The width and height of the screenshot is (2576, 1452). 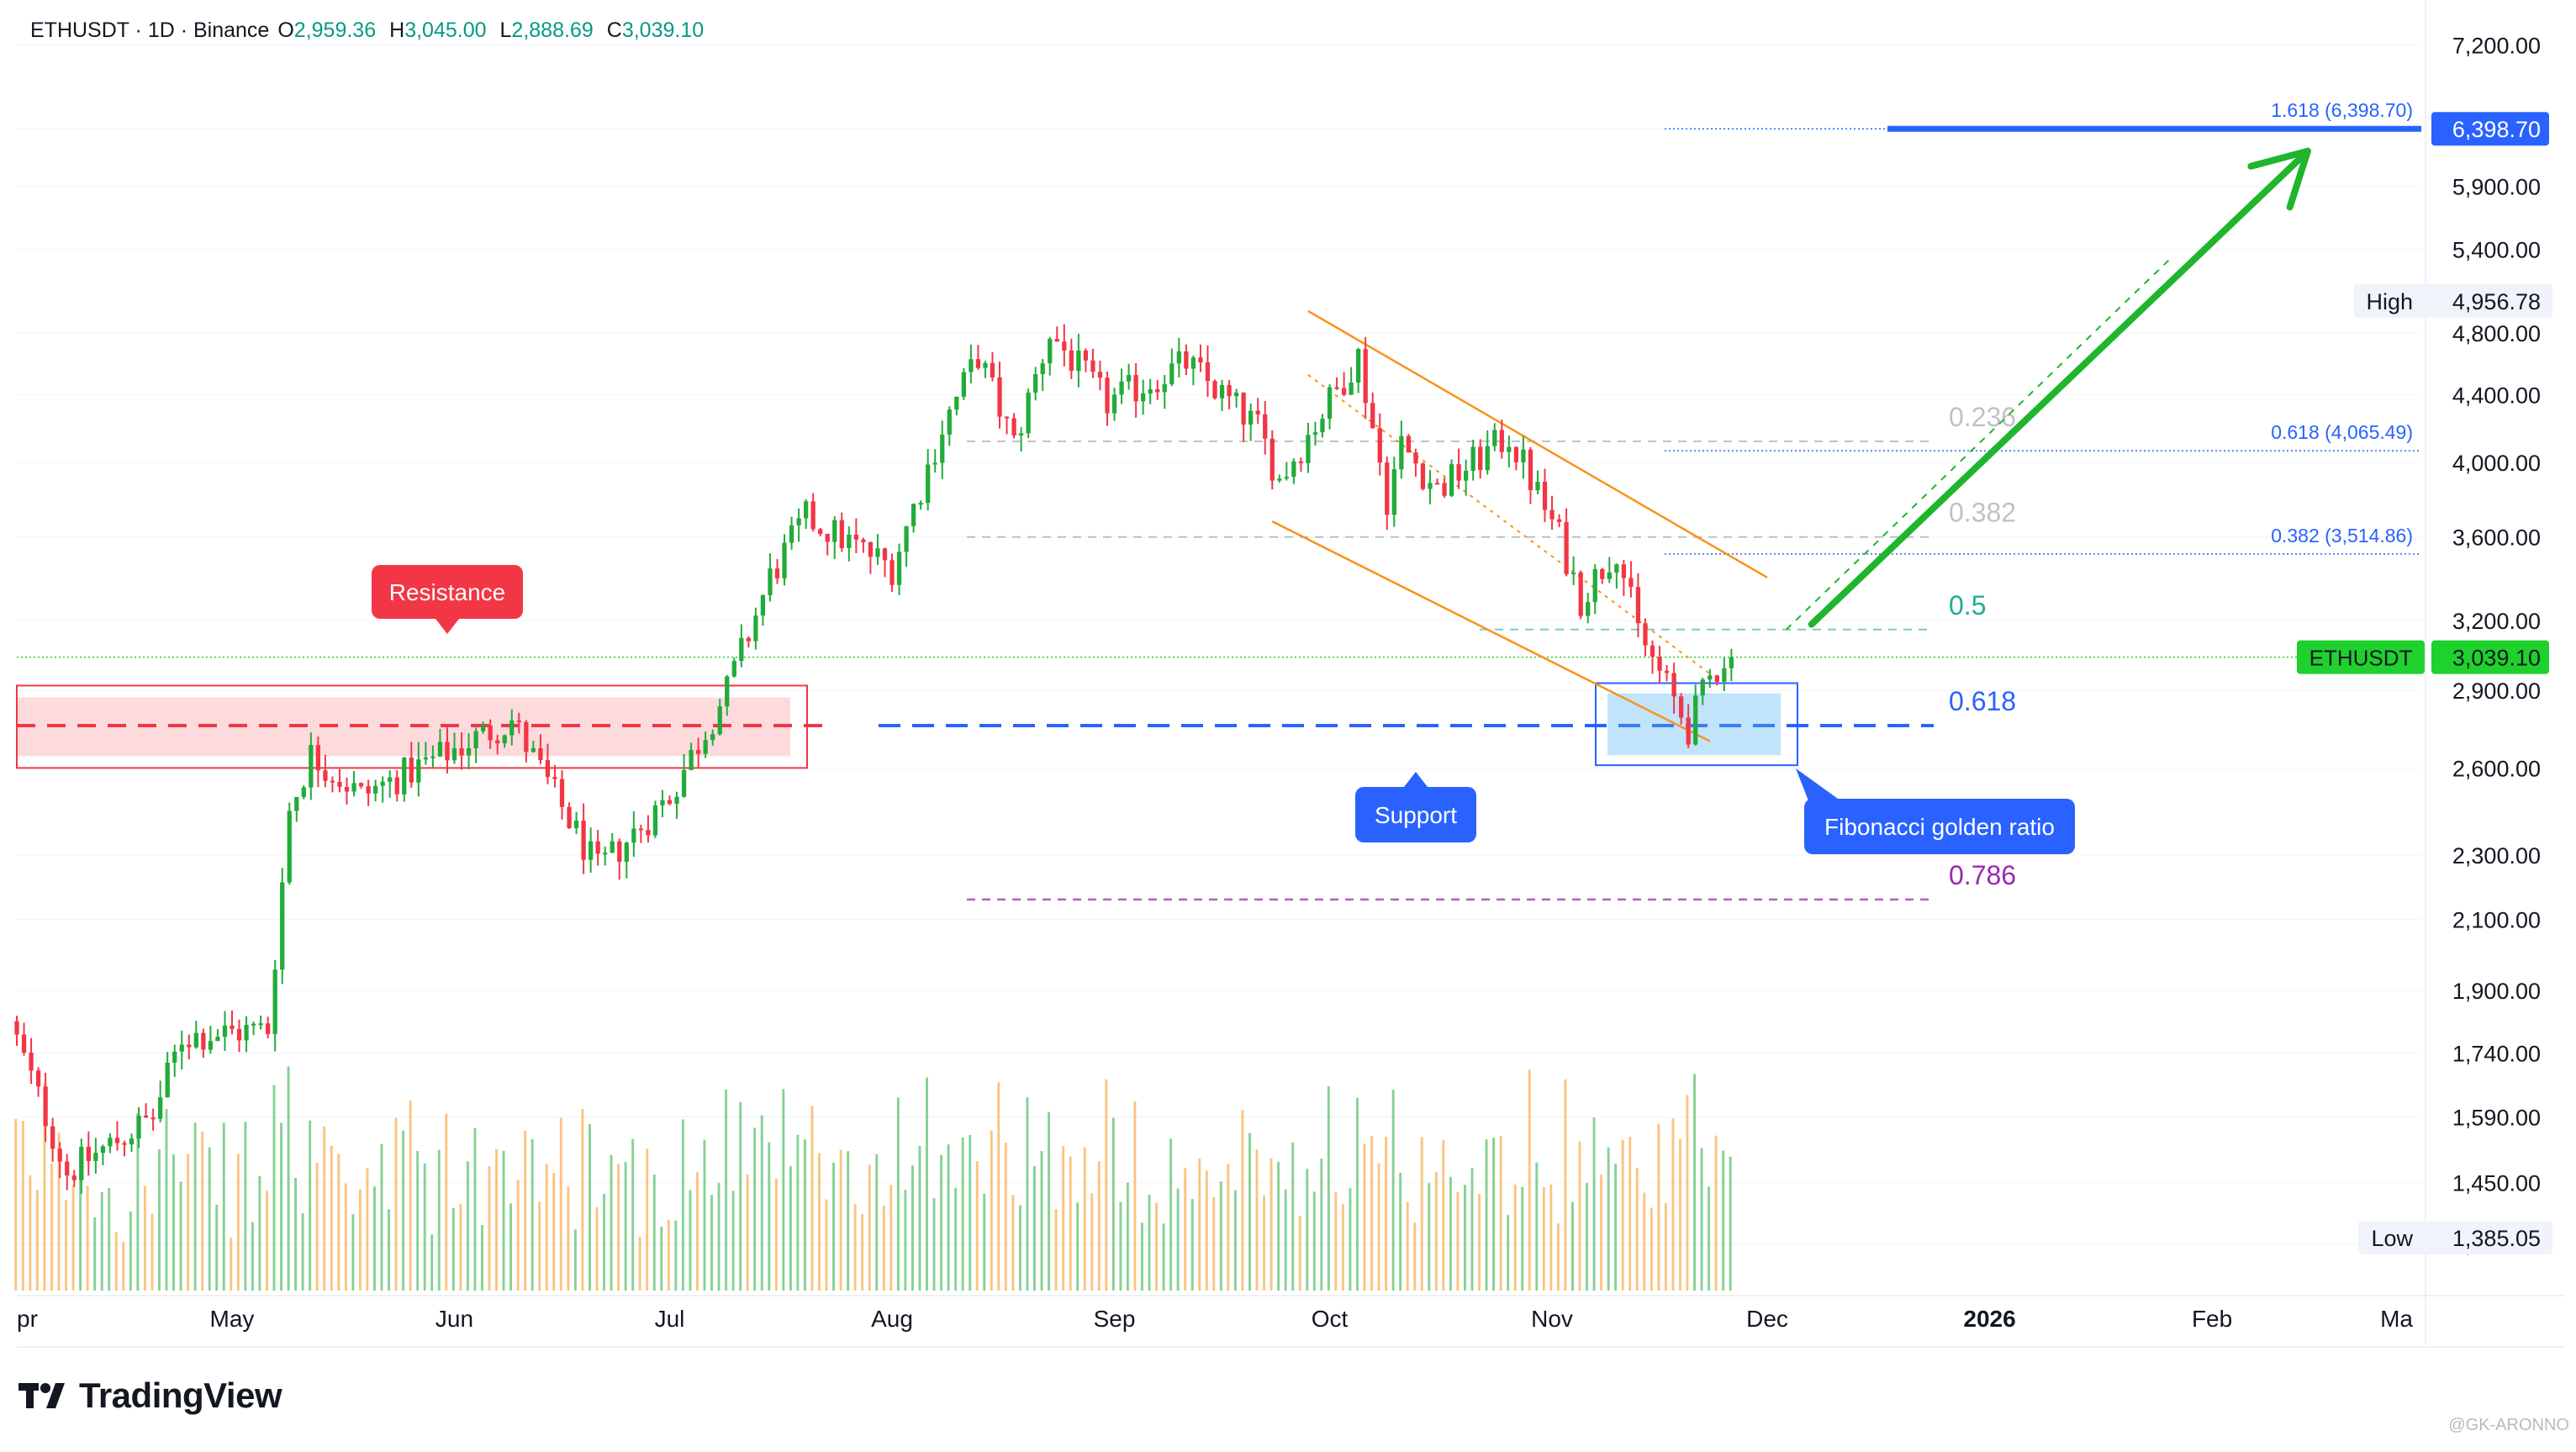 I want to click on resistance-callout: Resistance, so click(x=448, y=600).